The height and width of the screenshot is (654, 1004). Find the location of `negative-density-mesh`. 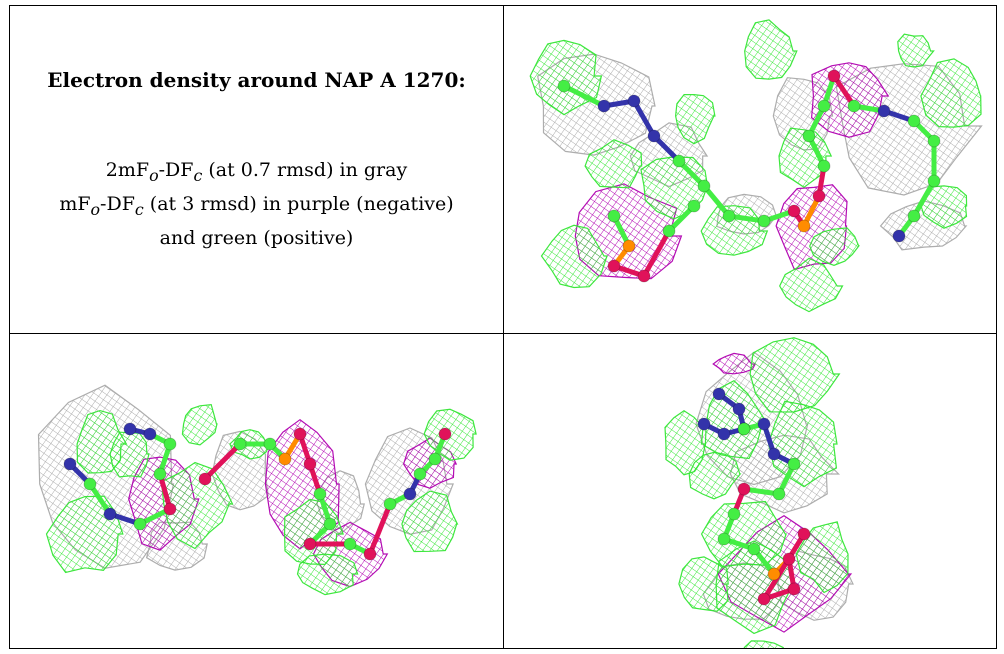

negative-density-mesh is located at coordinates (734, 363).